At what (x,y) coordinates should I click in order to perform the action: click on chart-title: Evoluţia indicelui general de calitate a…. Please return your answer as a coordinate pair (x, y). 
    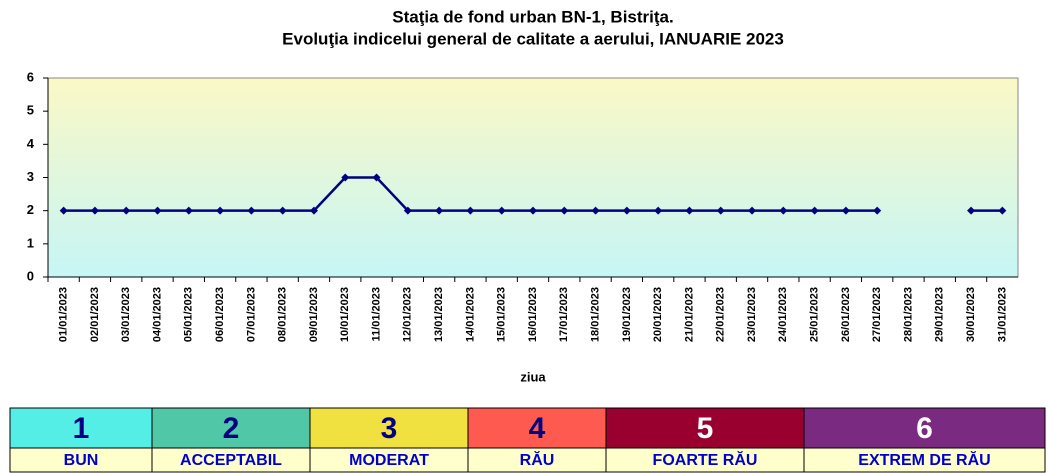
    Looking at the image, I should click on (533, 38).